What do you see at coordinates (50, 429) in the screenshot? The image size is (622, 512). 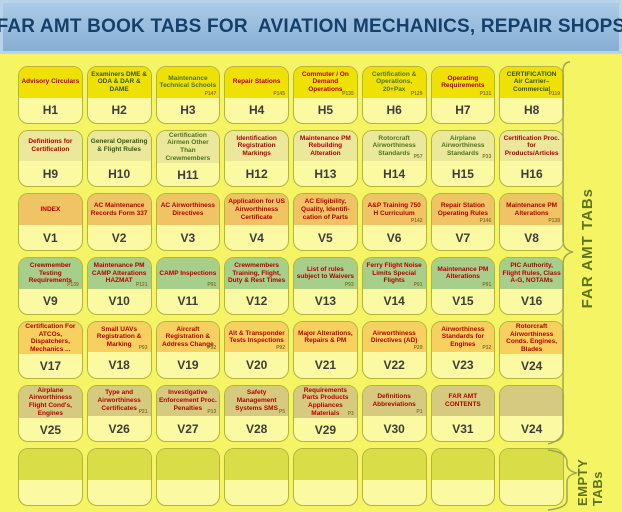 I see `tab-label-area: V25` at bounding box center [50, 429].